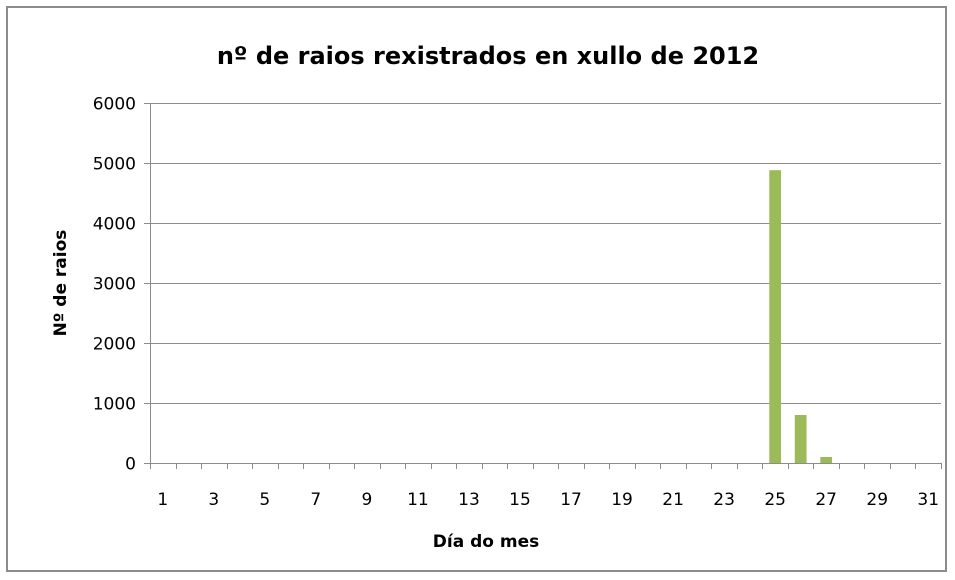 This screenshot has width=955, height=580. What do you see at coordinates (469, 500) in the screenshot?
I see `x-tick-label-13: 13` at bounding box center [469, 500].